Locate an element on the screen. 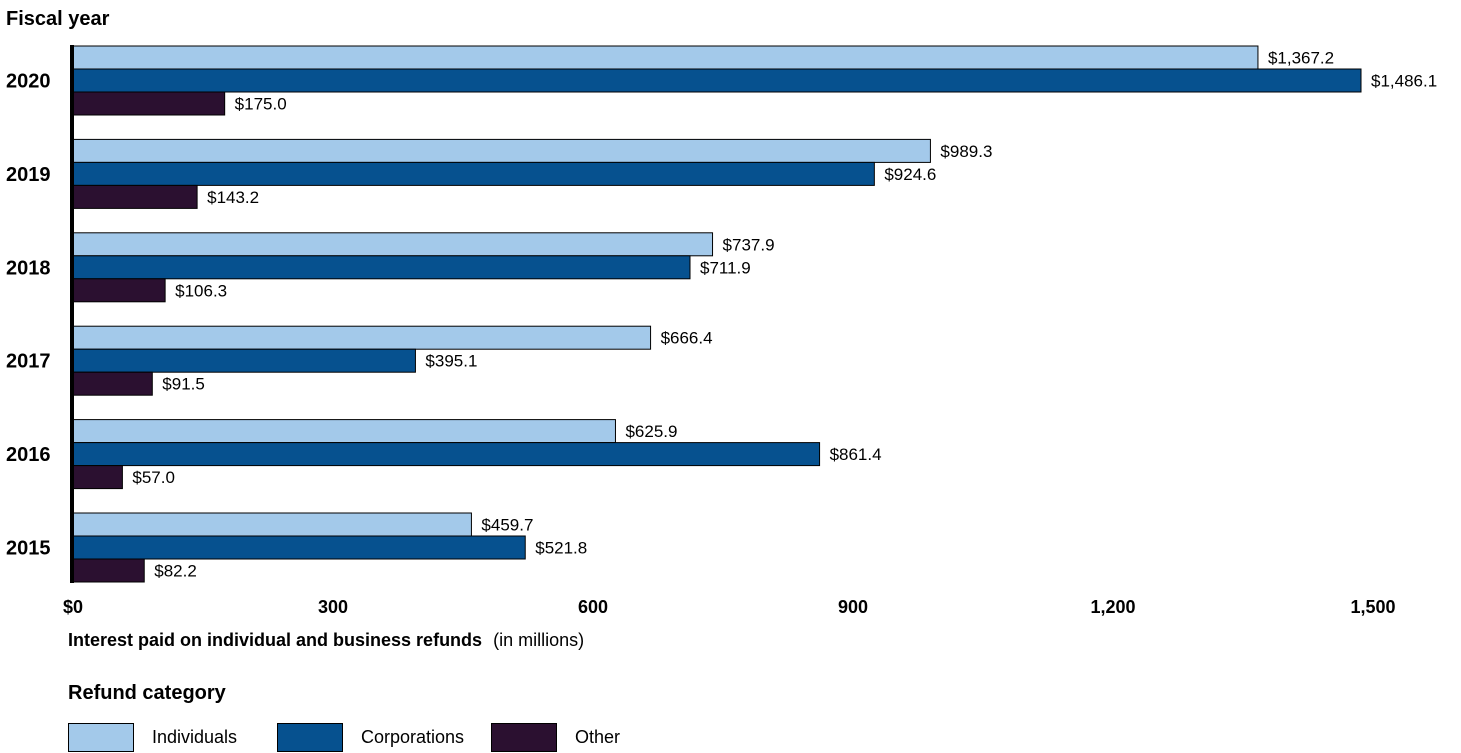 This screenshot has height=753, width=1461. legend-item-individuals: Individuals is located at coordinates (152, 737).